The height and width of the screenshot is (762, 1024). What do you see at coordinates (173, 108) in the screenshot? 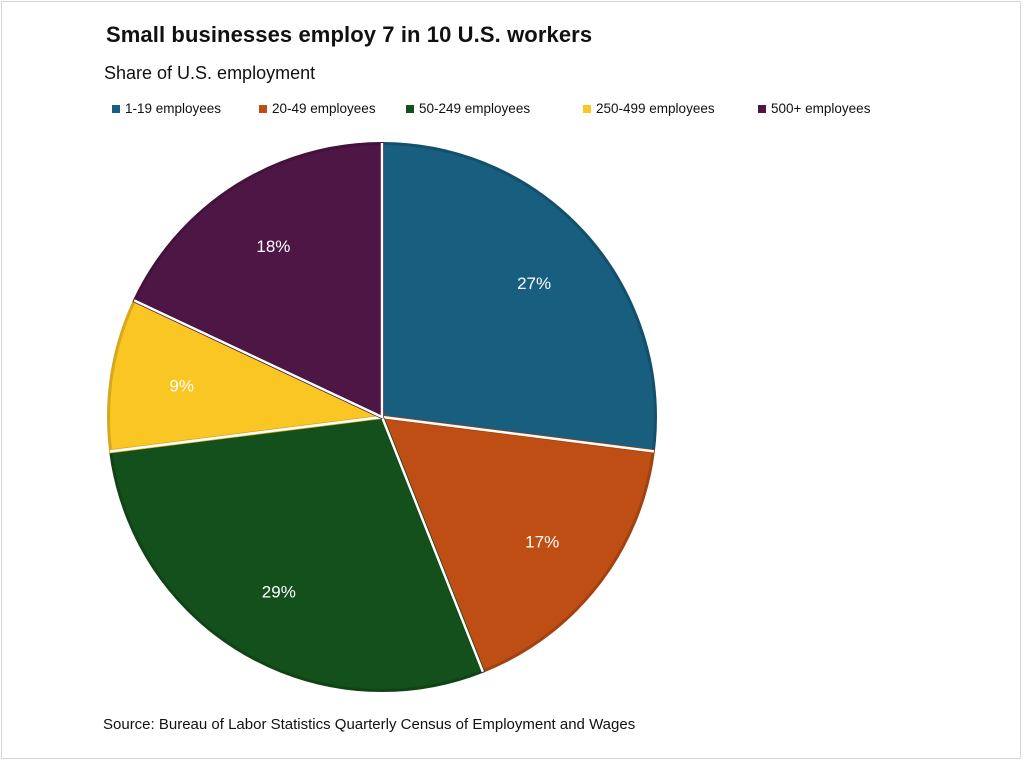
I see `legend-label-1-19: 1-19 employees` at bounding box center [173, 108].